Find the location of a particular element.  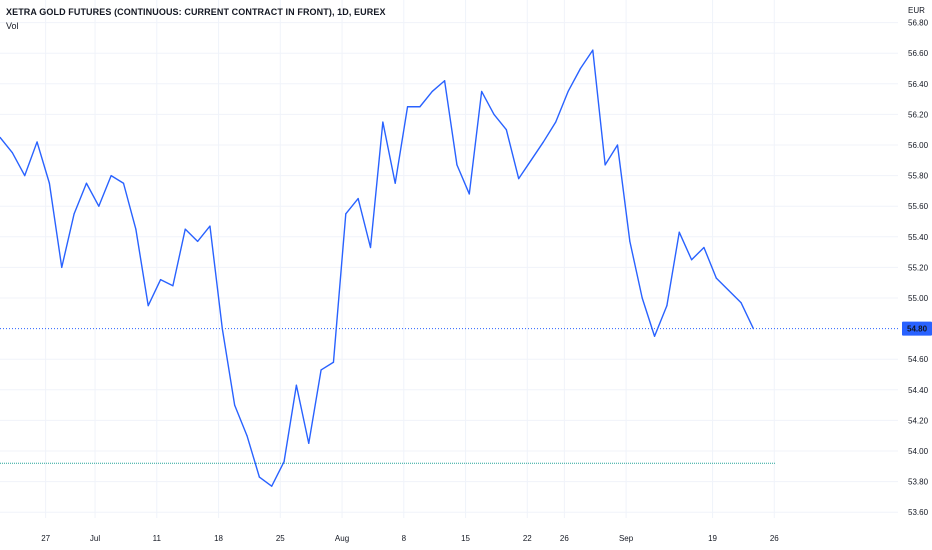

y-tick-label: 53.60 is located at coordinates (918, 512).